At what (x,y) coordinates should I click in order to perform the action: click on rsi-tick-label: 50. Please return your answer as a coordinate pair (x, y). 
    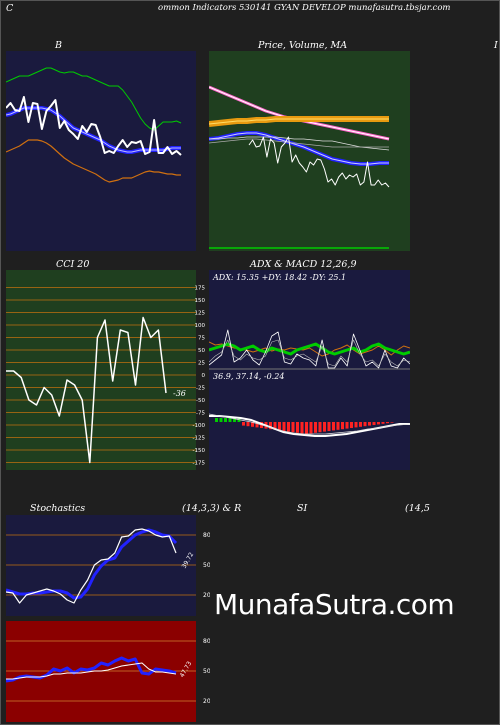
    Looking at the image, I should click on (206, 671).